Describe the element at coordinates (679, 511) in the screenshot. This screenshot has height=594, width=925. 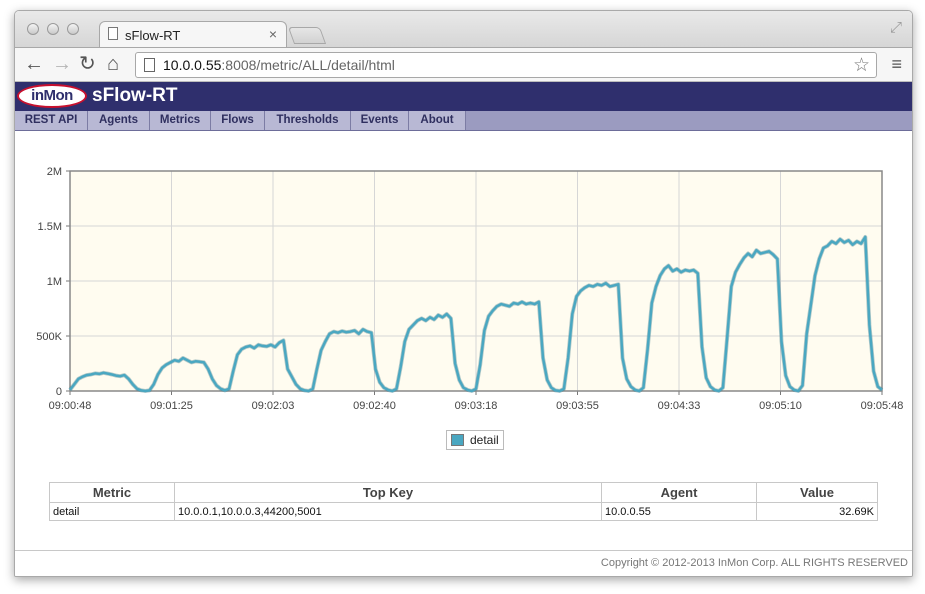
I see `cell-agent: 10.0.0.55` at that location.